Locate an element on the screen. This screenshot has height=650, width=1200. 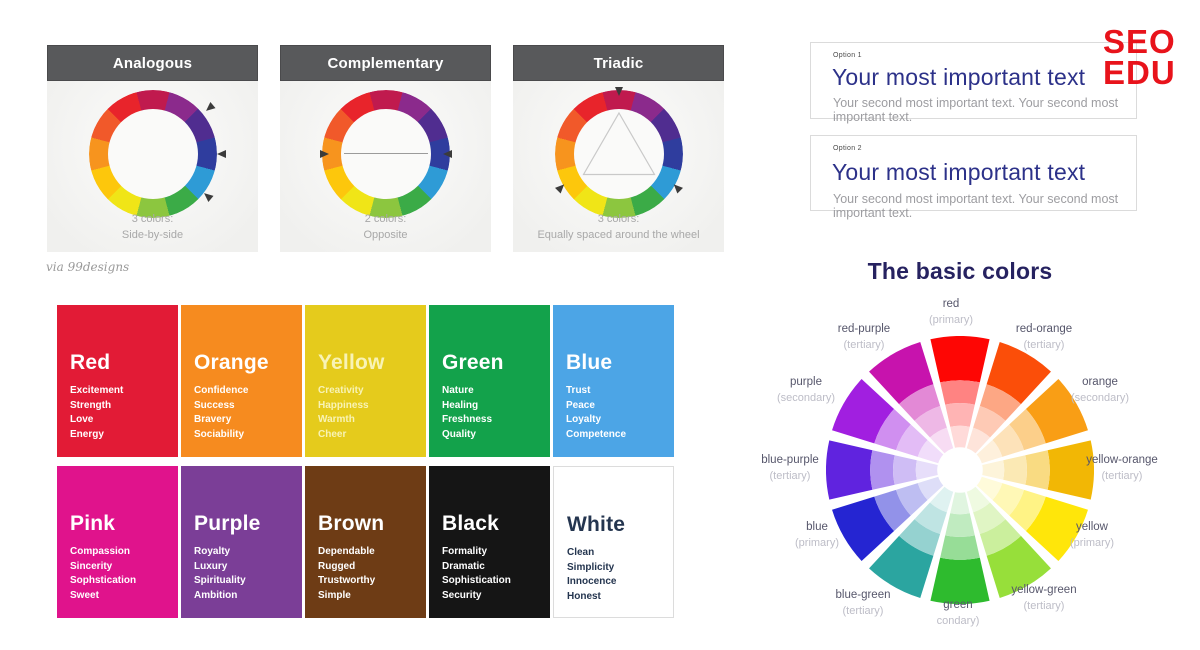
trait-line: Luxury is located at coordinates (211, 566).